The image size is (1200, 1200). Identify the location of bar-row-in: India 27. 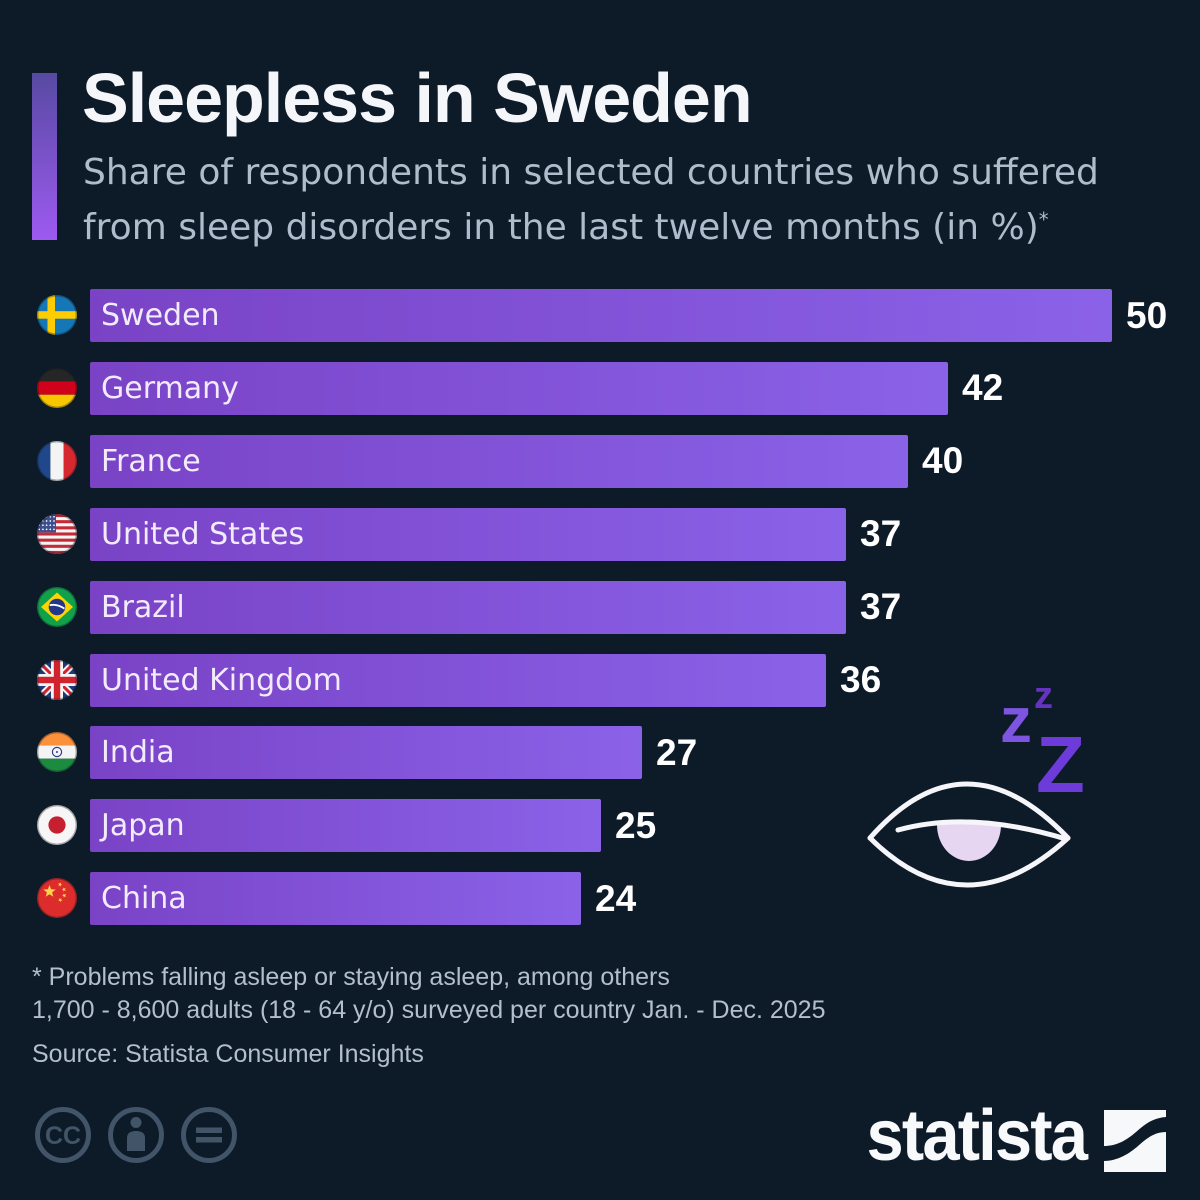
(600, 753).